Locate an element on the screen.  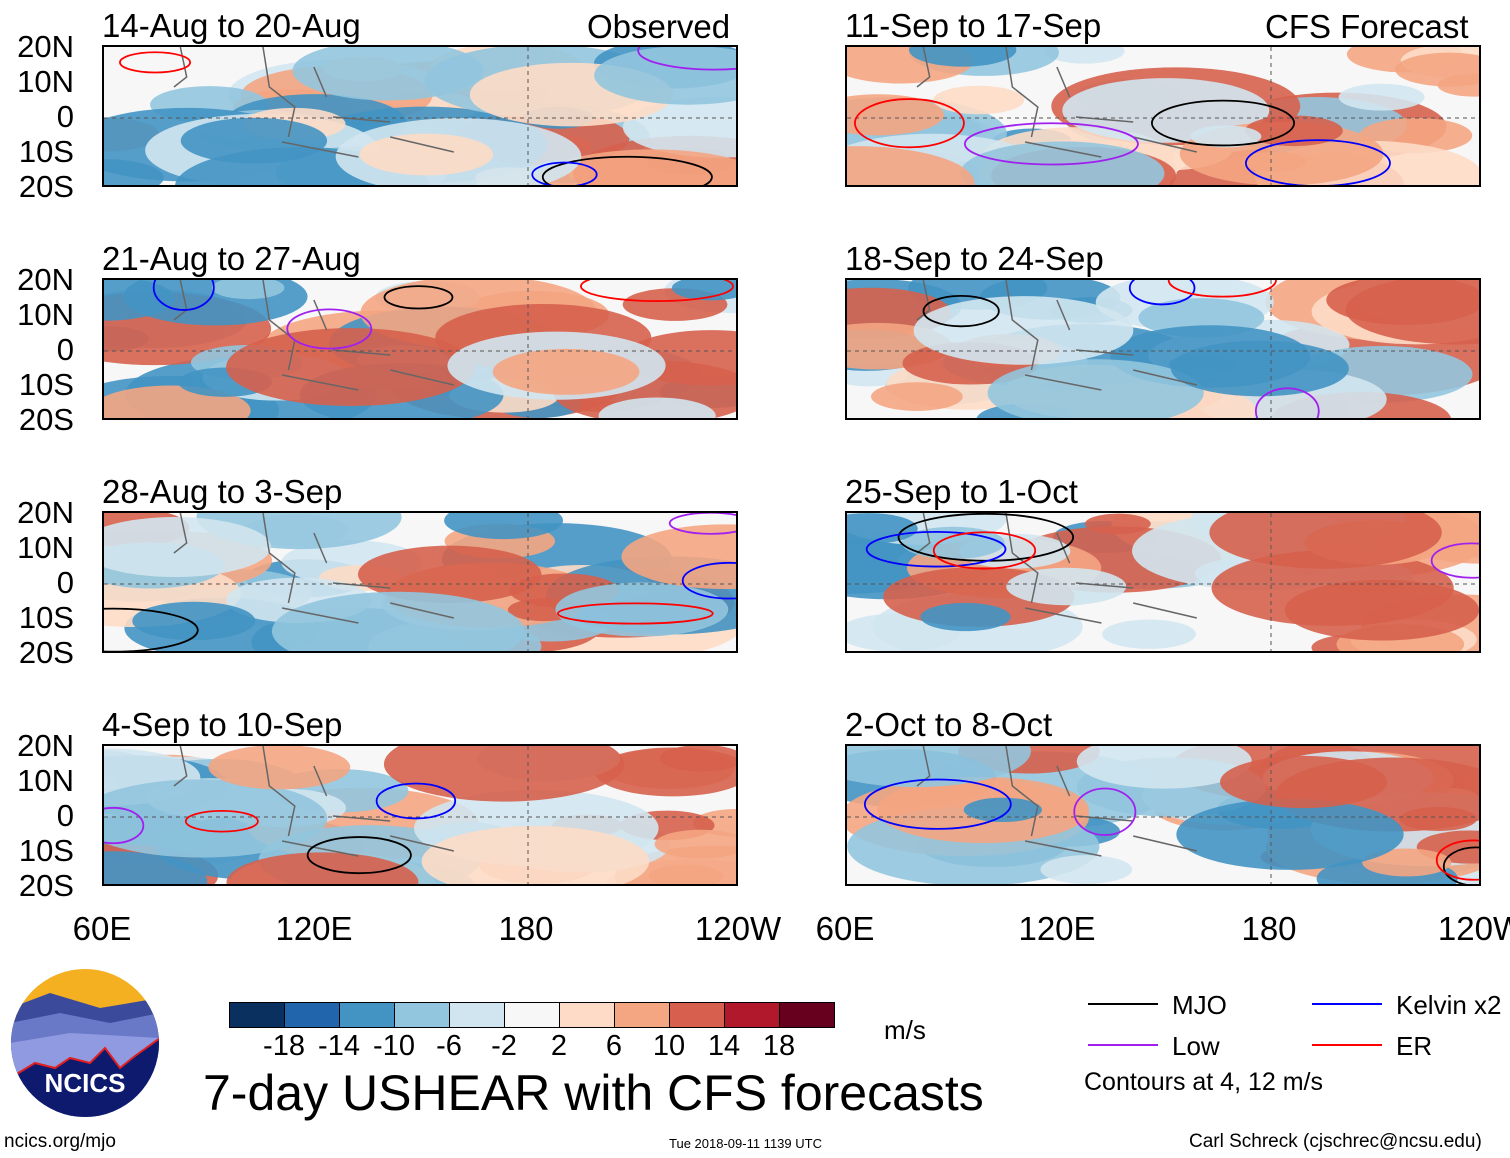
colorbar-units: m/s is located at coordinates (905, 1030).